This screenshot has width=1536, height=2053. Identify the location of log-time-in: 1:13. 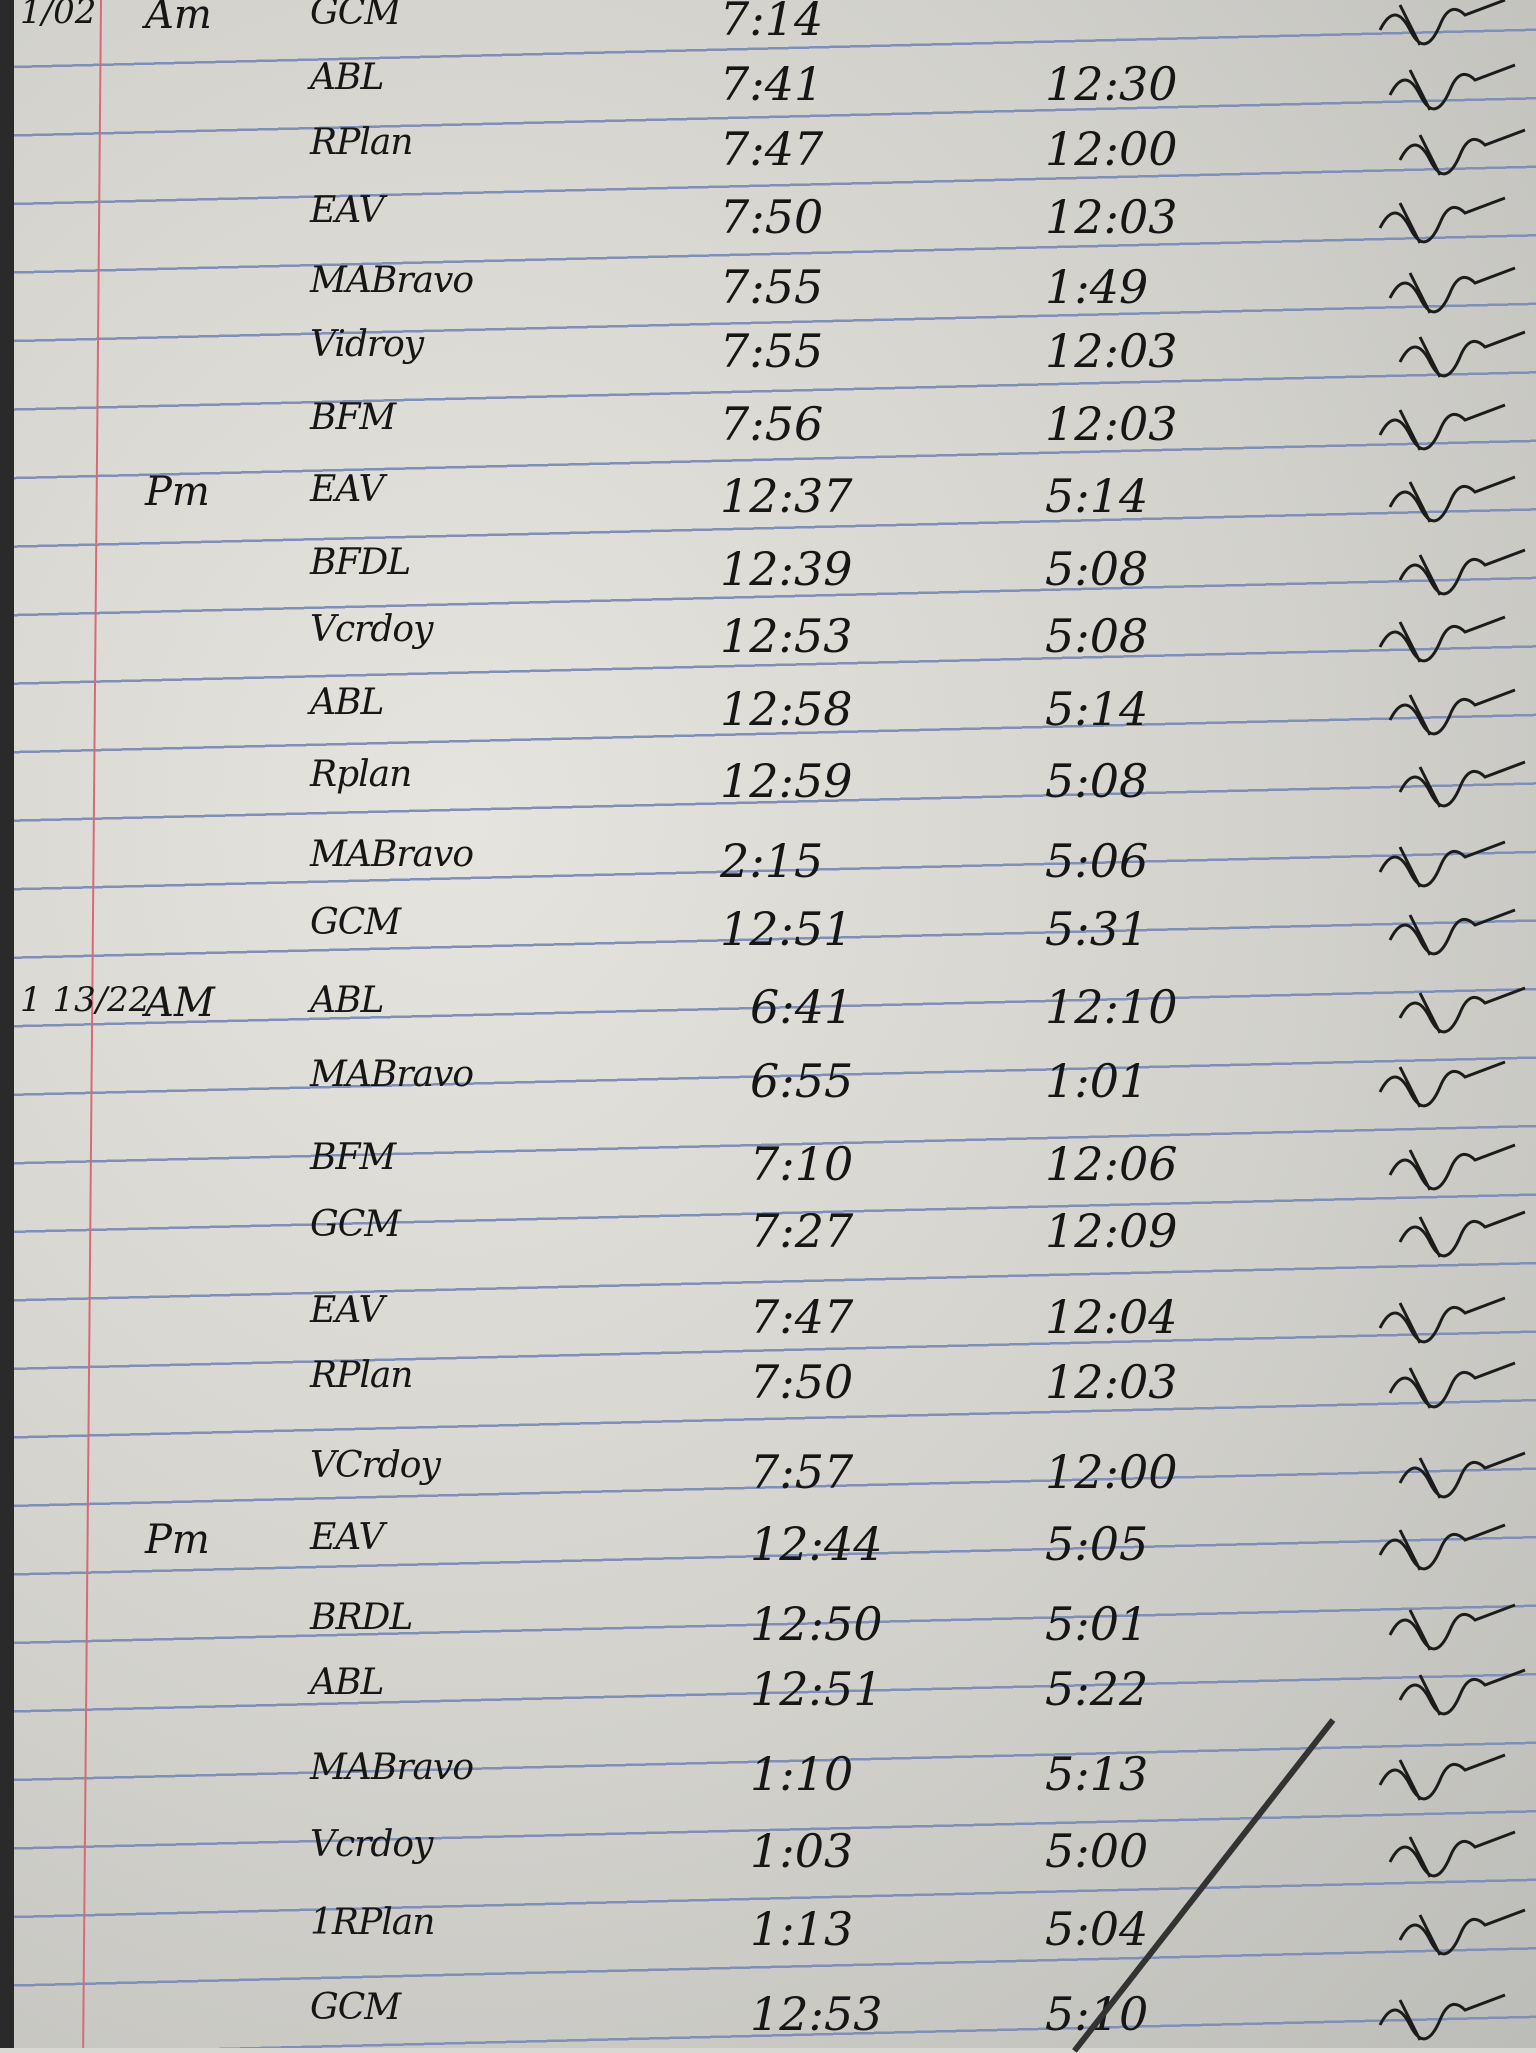
(802, 1929).